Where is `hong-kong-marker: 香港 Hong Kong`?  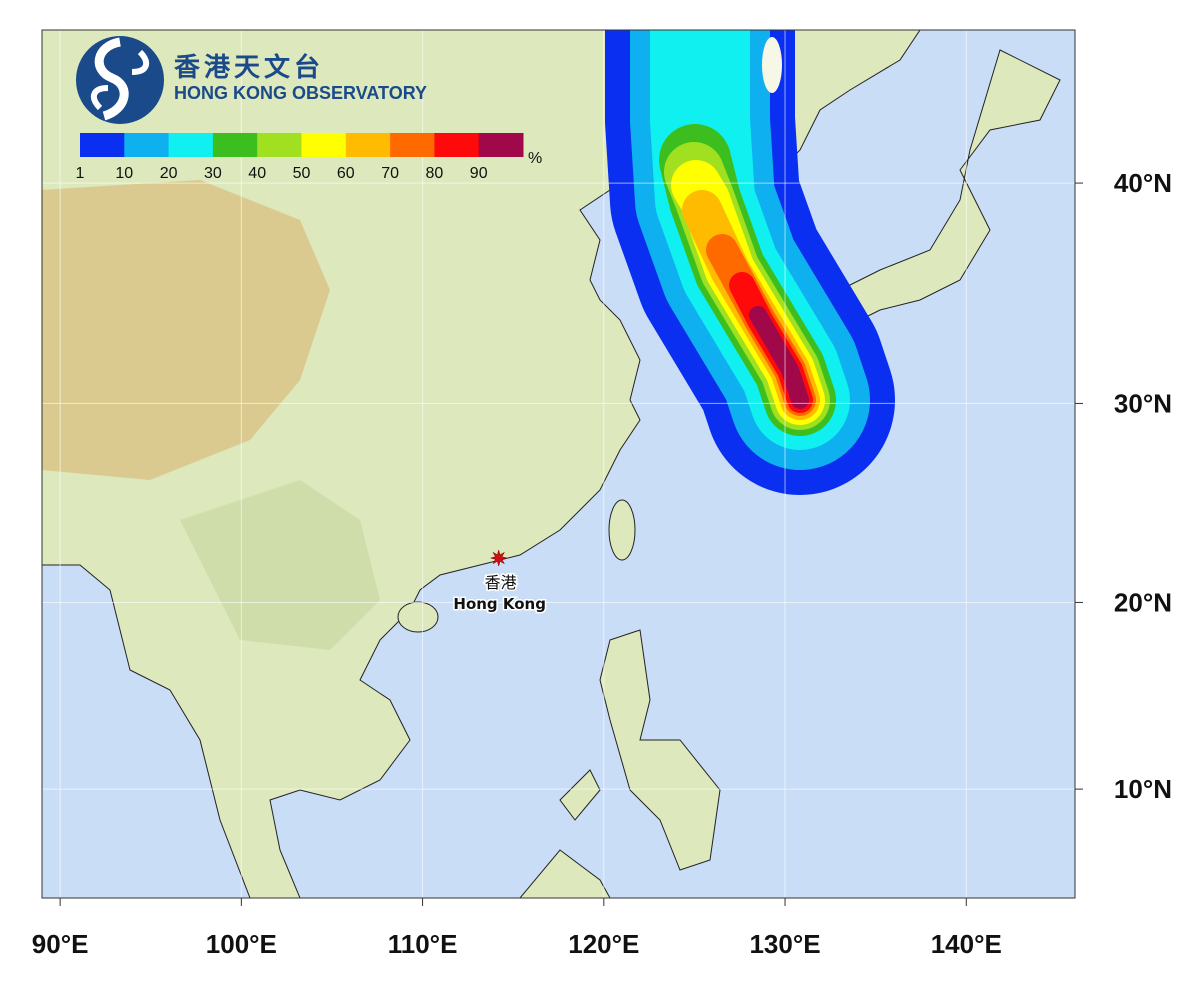
hong-kong-marker: 香港 Hong Kong is located at coordinates (499, 582).